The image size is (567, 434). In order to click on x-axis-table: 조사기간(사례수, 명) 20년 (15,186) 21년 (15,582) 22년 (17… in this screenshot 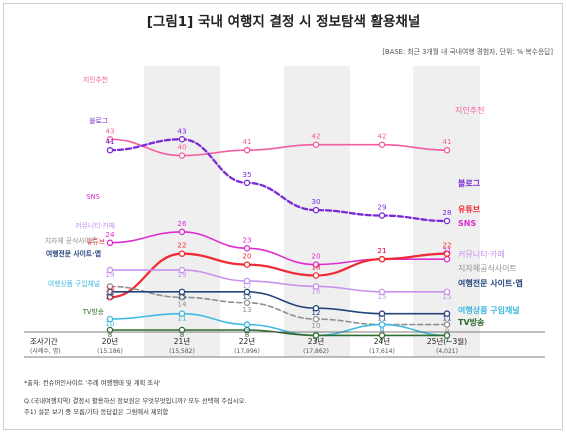, I will do `click(284, 344)`.